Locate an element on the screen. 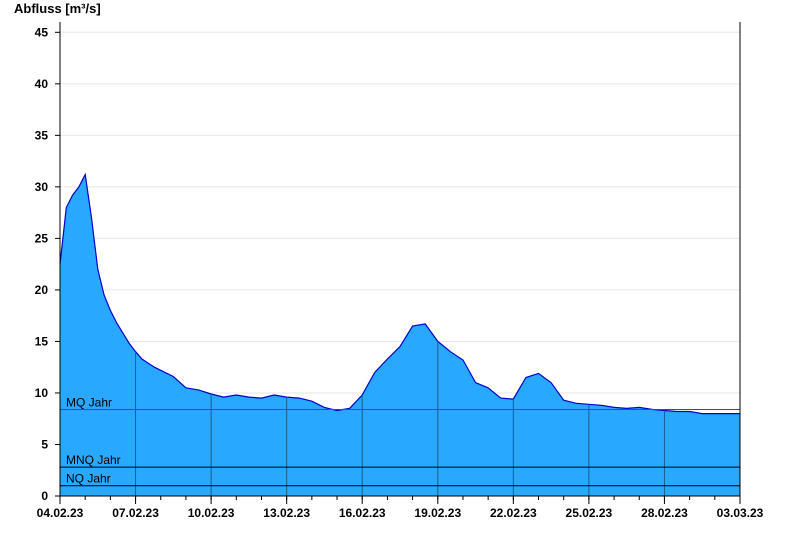  x-tick-label-2023-02-19: 19.02.23 is located at coordinates (437, 513).